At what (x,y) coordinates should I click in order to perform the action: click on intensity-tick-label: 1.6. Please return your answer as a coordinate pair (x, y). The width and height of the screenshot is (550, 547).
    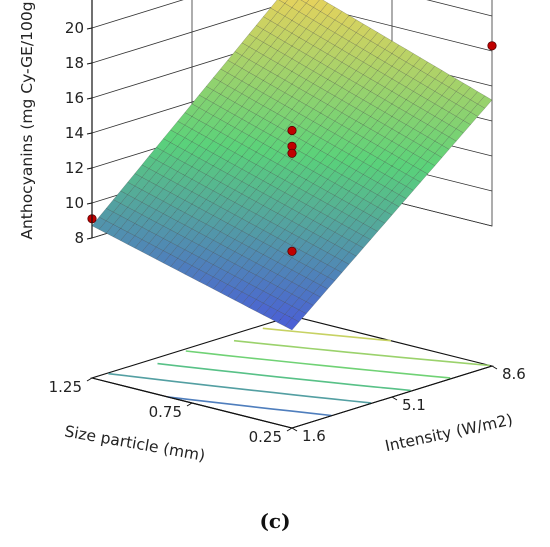
    Looking at the image, I should click on (314, 436).